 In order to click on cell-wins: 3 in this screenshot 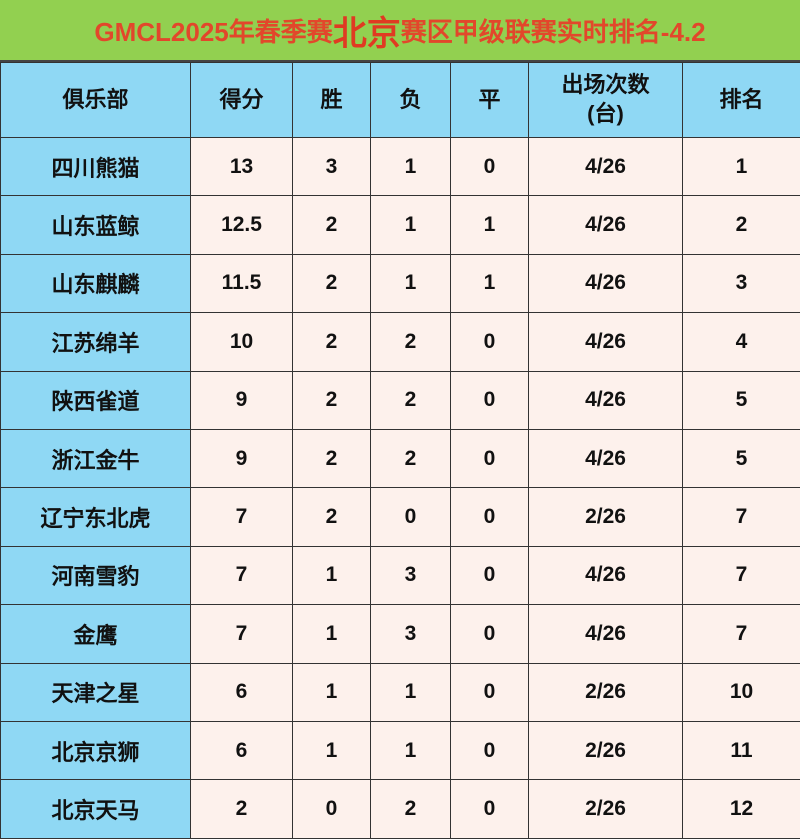, I will do `click(332, 167)`.